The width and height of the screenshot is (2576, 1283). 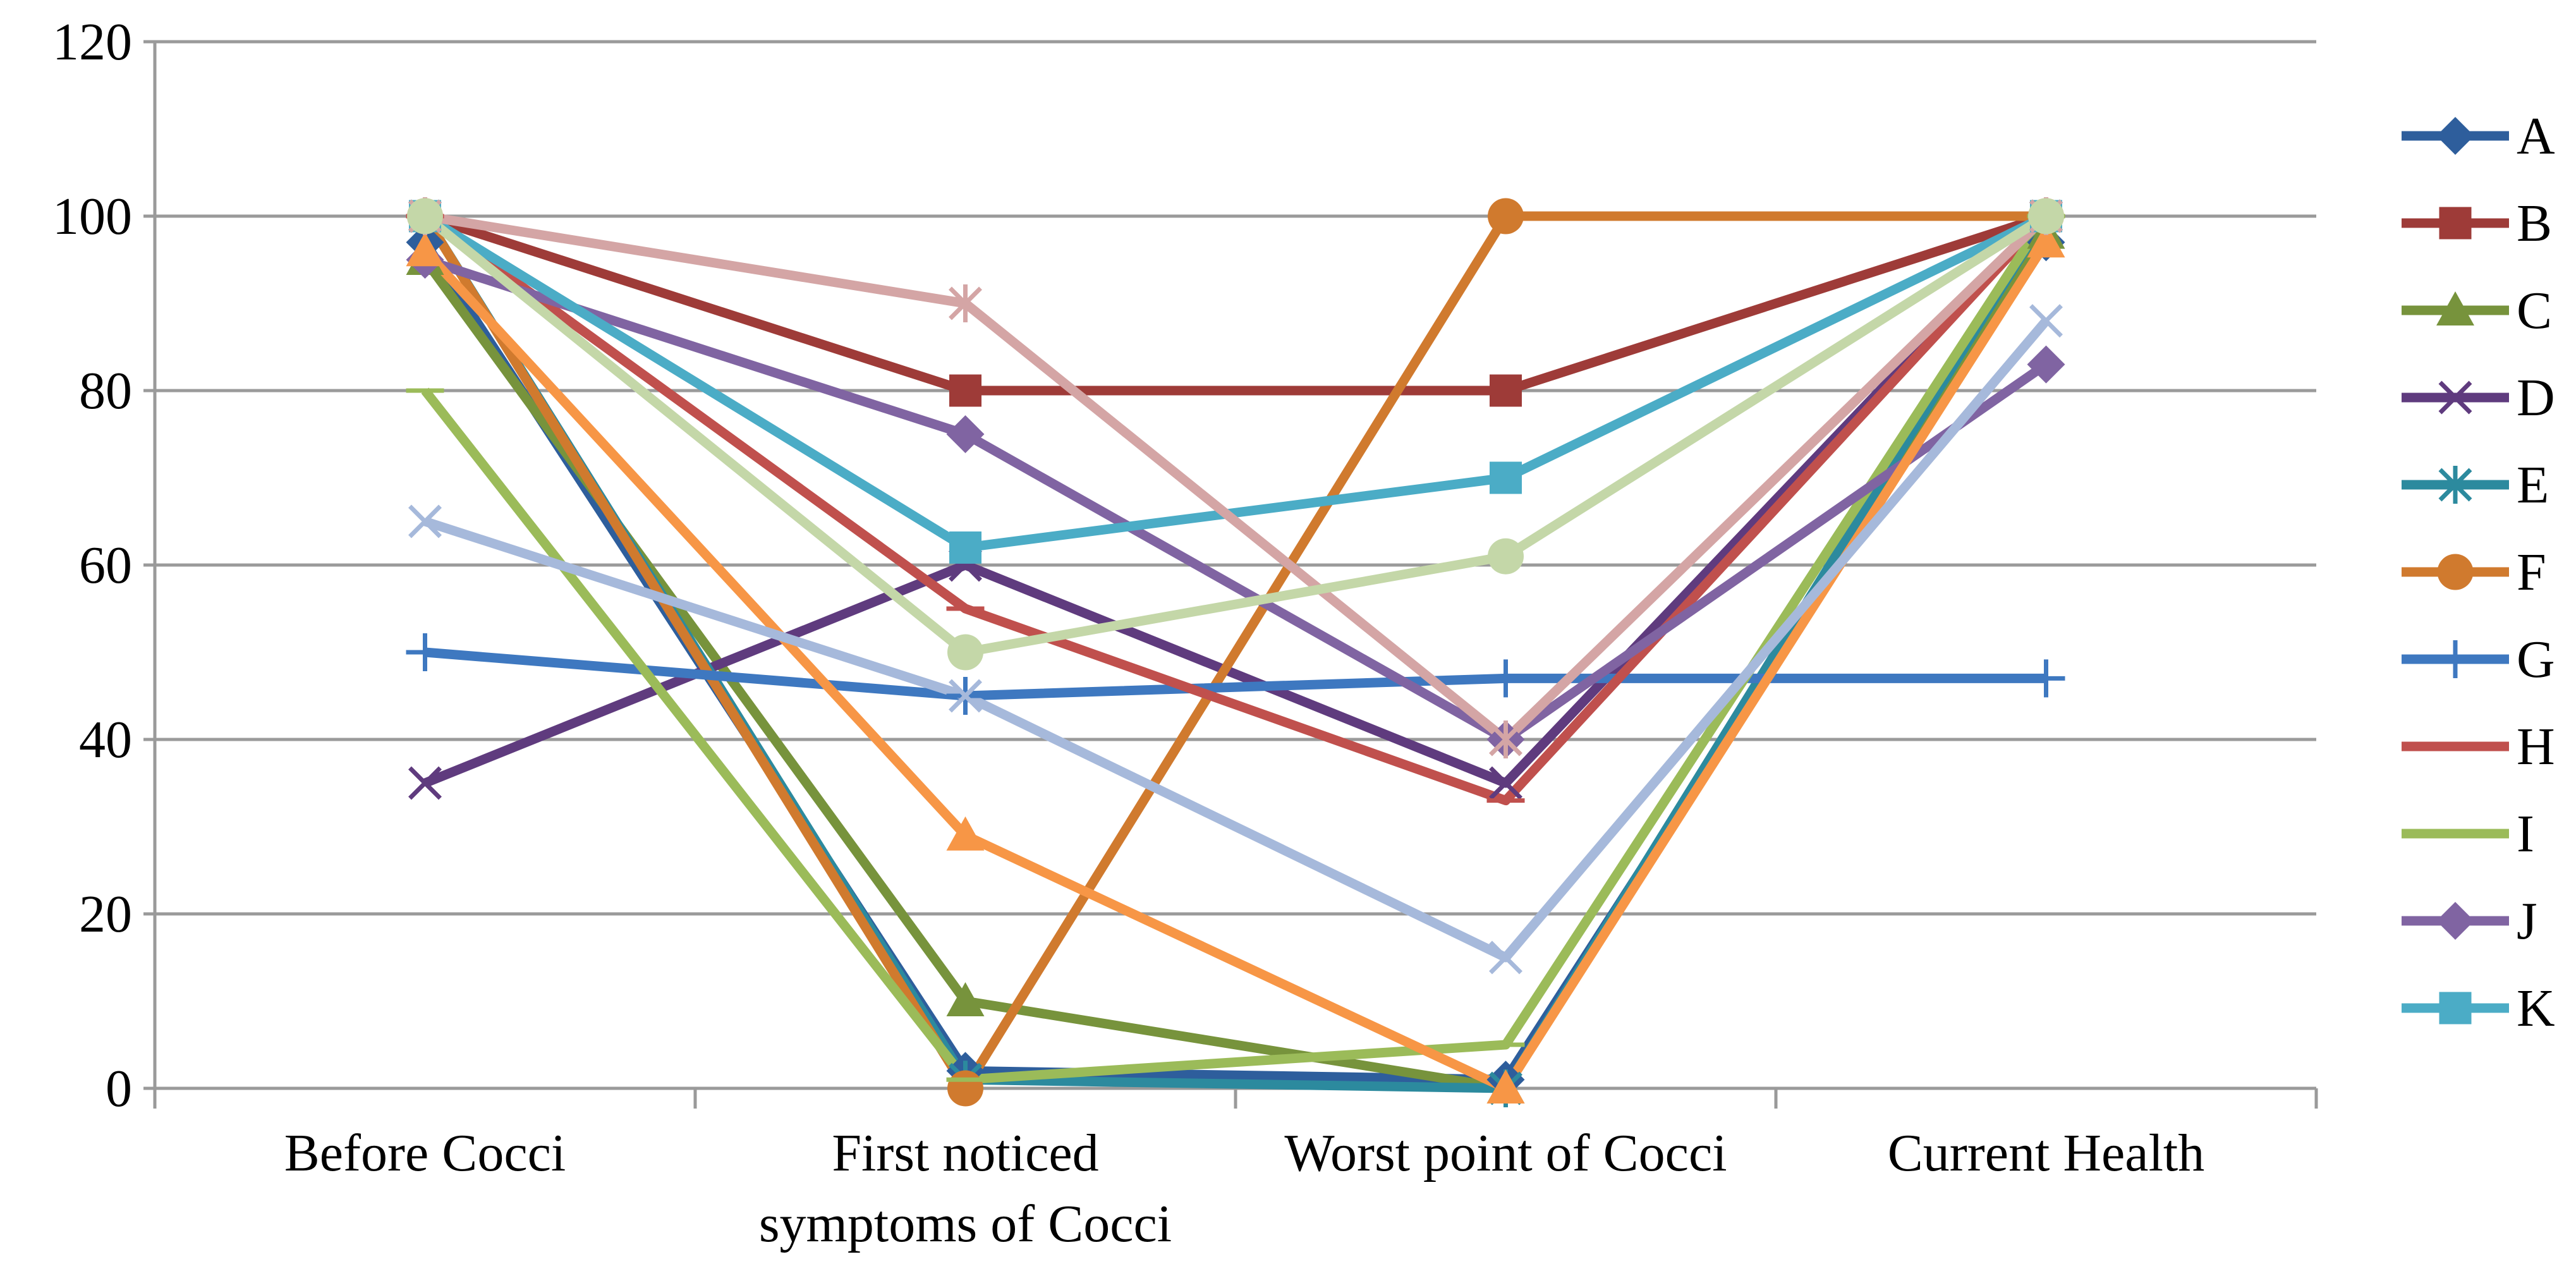 What do you see at coordinates (2527, 921) in the screenshot?
I see `legend-label: J` at bounding box center [2527, 921].